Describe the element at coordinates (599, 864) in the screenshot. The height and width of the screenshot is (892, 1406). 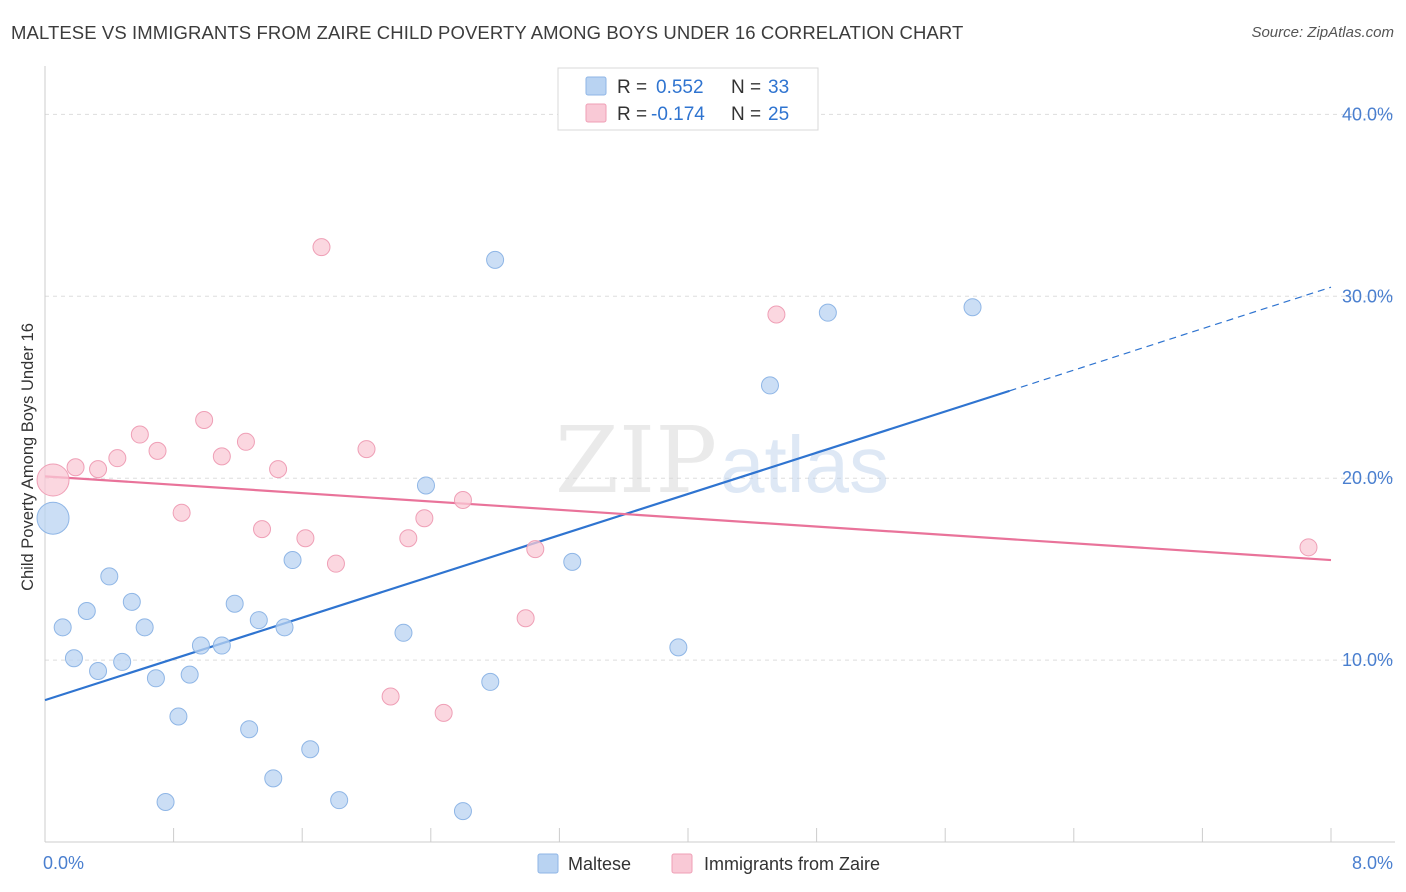
I see `legend-series-maltese: Maltese` at that location.